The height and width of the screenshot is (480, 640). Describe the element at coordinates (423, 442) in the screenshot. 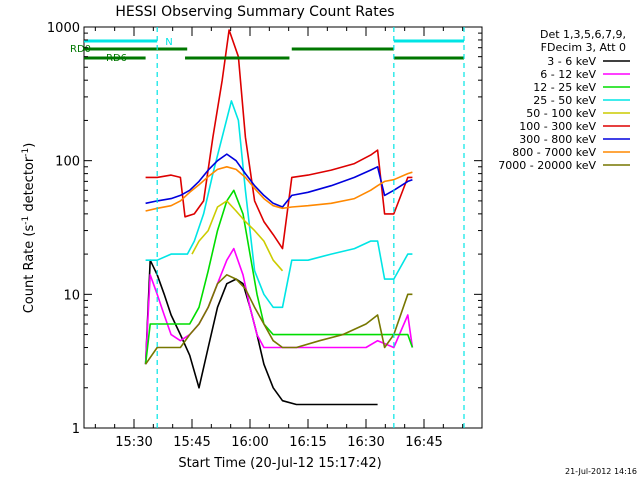

I see `x-tick-label: 16:45` at that location.